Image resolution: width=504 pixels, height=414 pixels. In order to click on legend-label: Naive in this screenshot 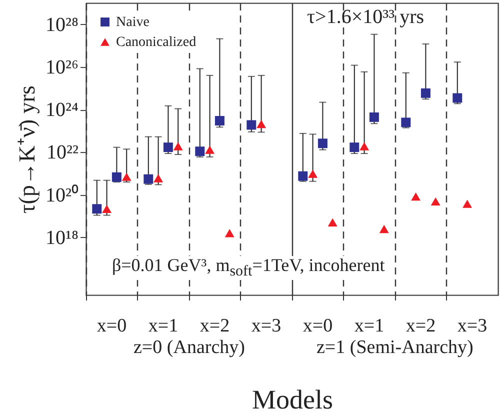, I will do `click(133, 22)`.